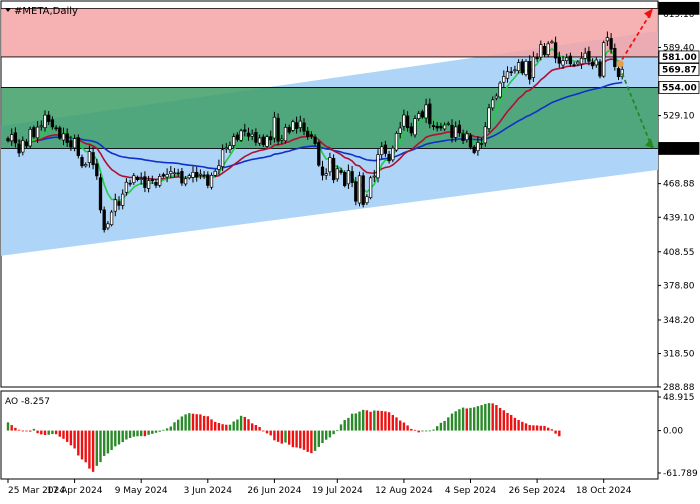 This screenshot has height=504, width=700. Describe the element at coordinates (27, 402) in the screenshot. I see `ao-label: AO -8.257` at that location.